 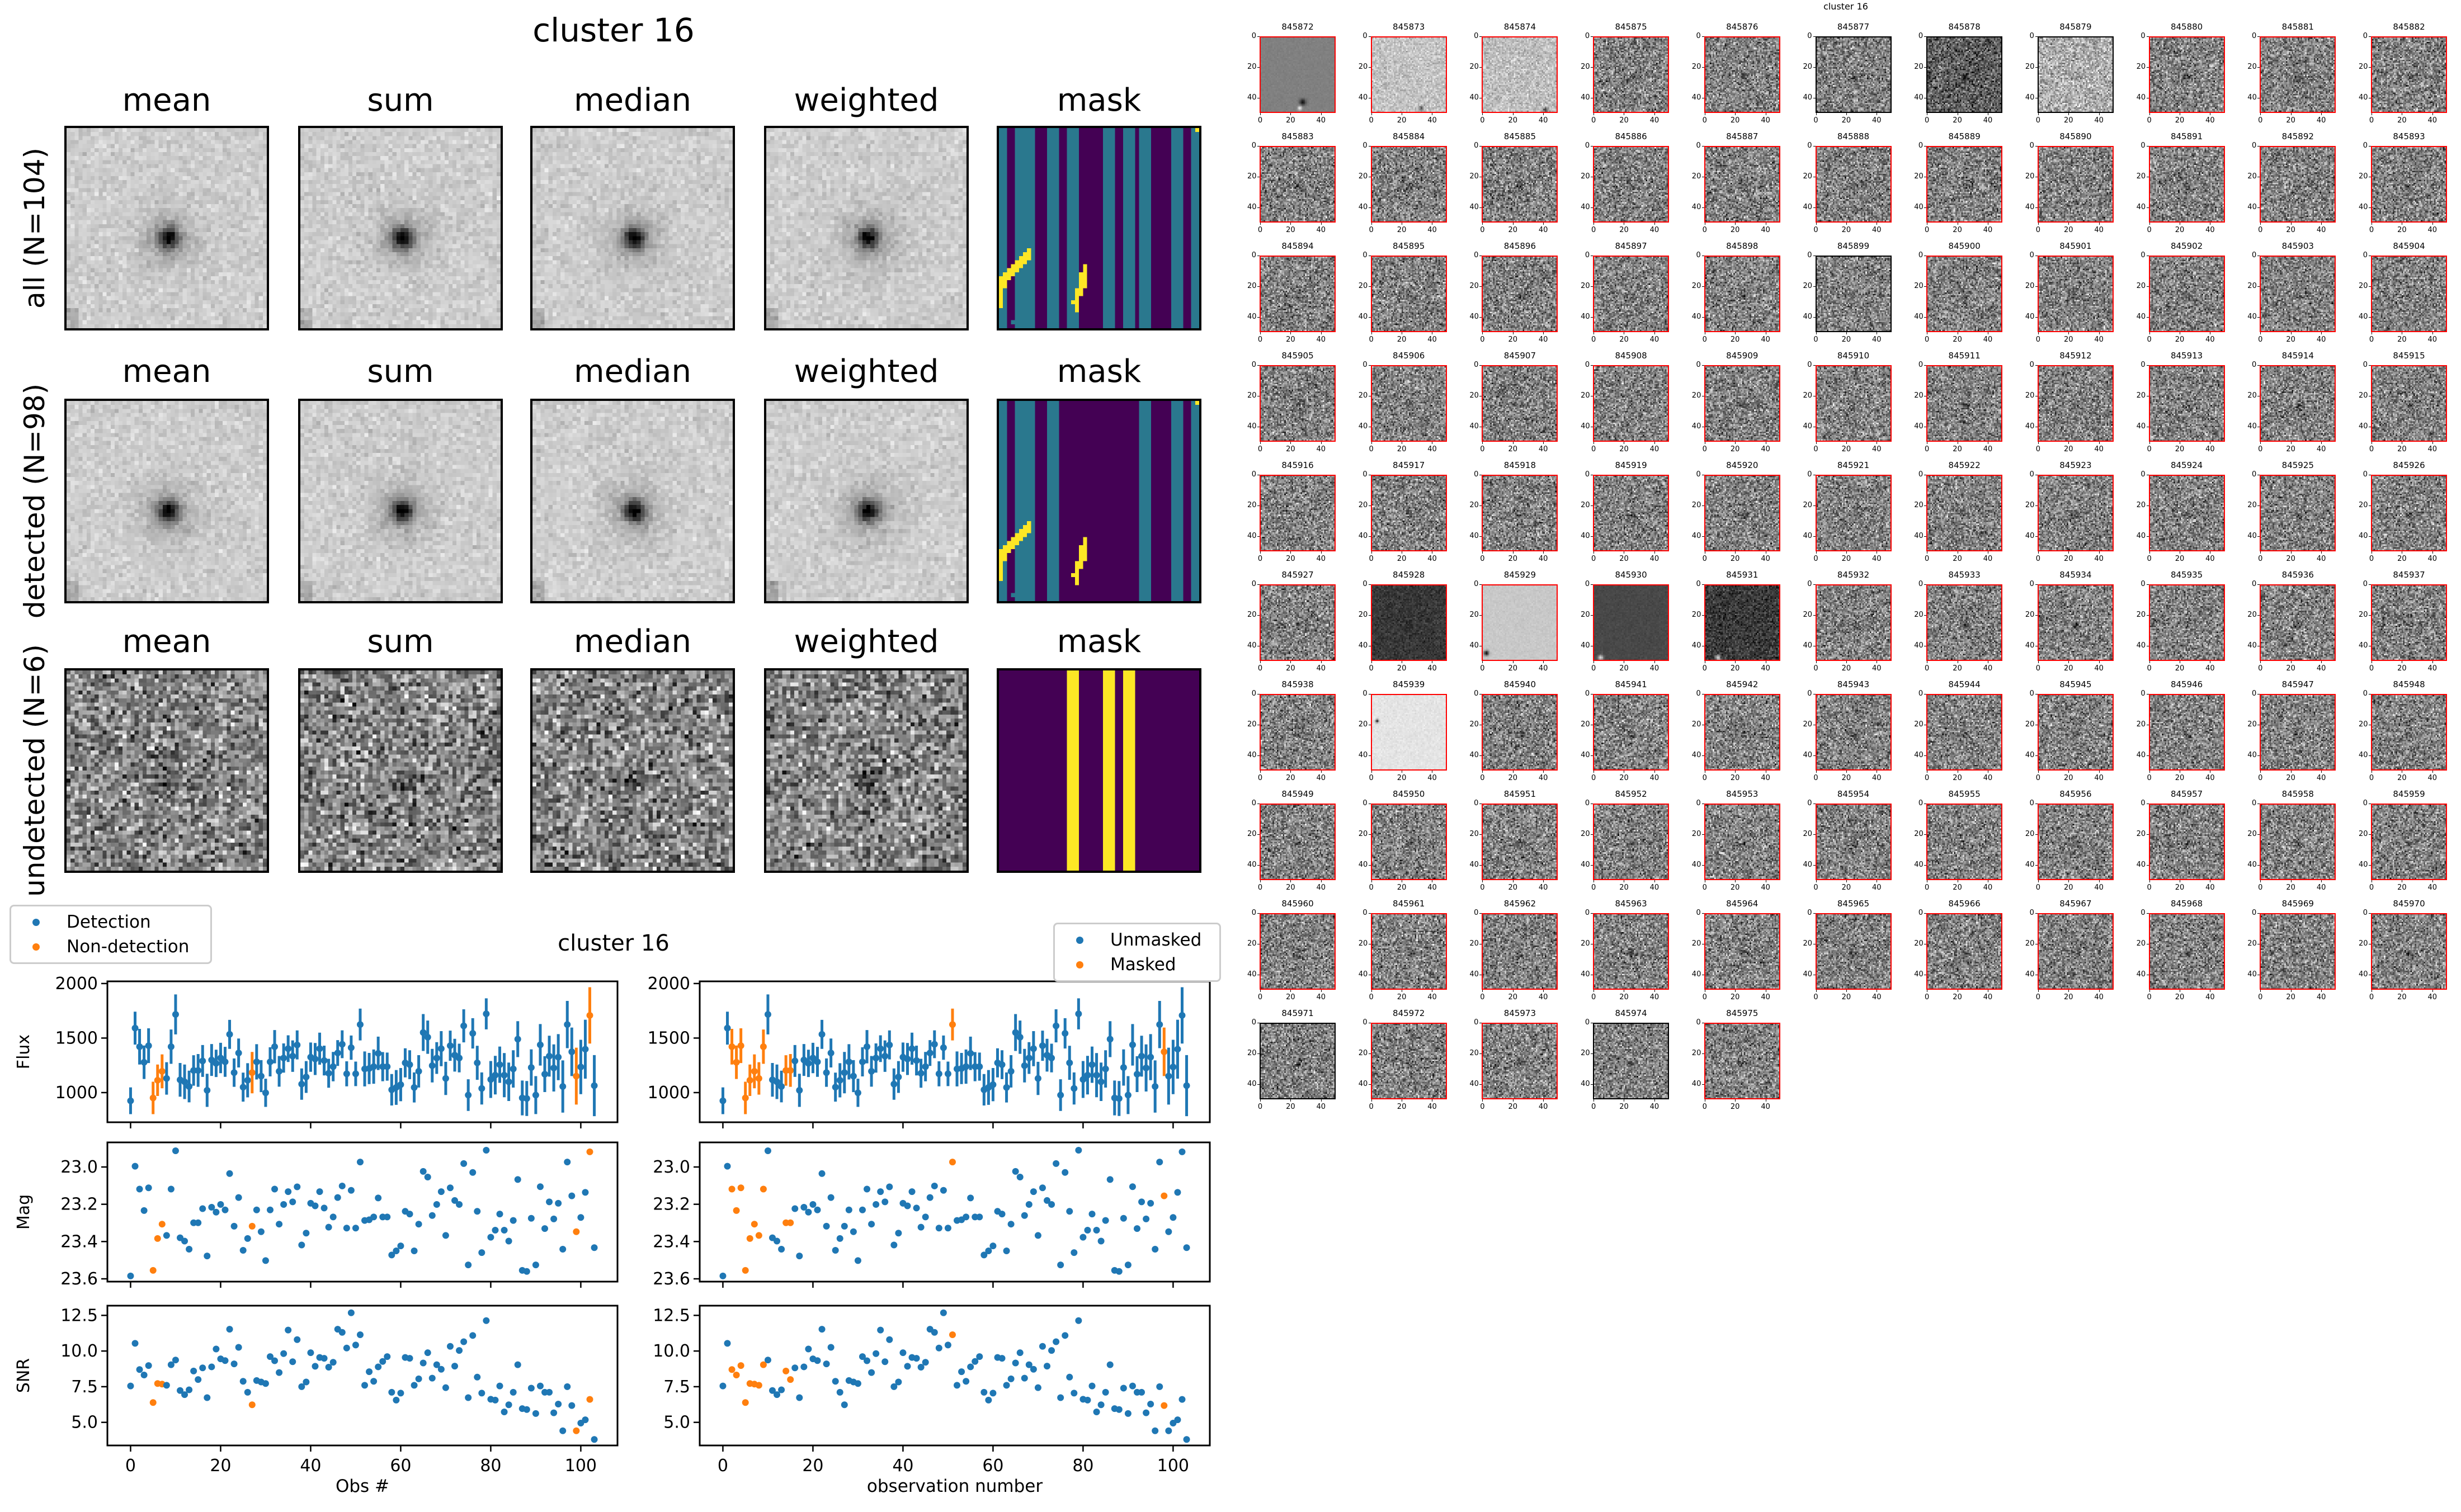 I want to click on thumbnail-845952: 845952 0 0 20 20 40 40, so click(x=1625, y=840).